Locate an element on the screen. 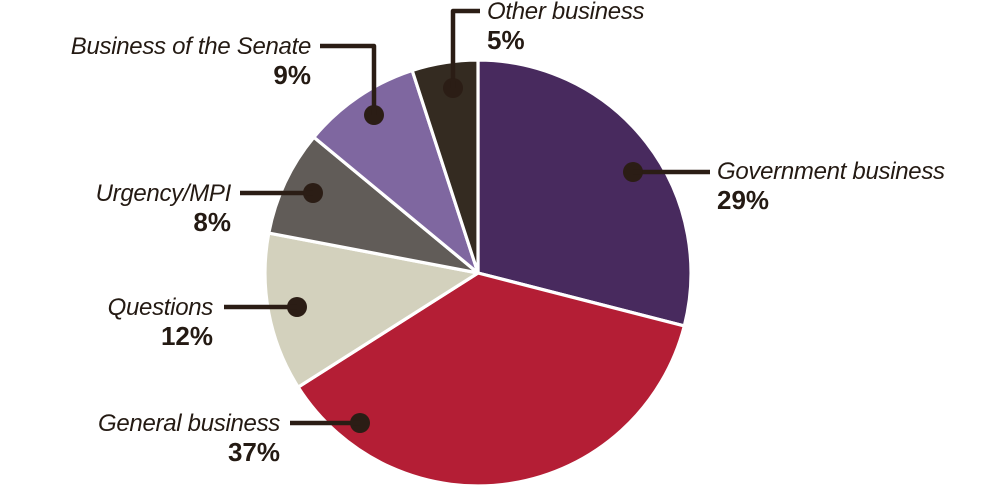 The height and width of the screenshot is (496, 1000). pie-slice-business-of-the-senate is located at coordinates (396, 171).